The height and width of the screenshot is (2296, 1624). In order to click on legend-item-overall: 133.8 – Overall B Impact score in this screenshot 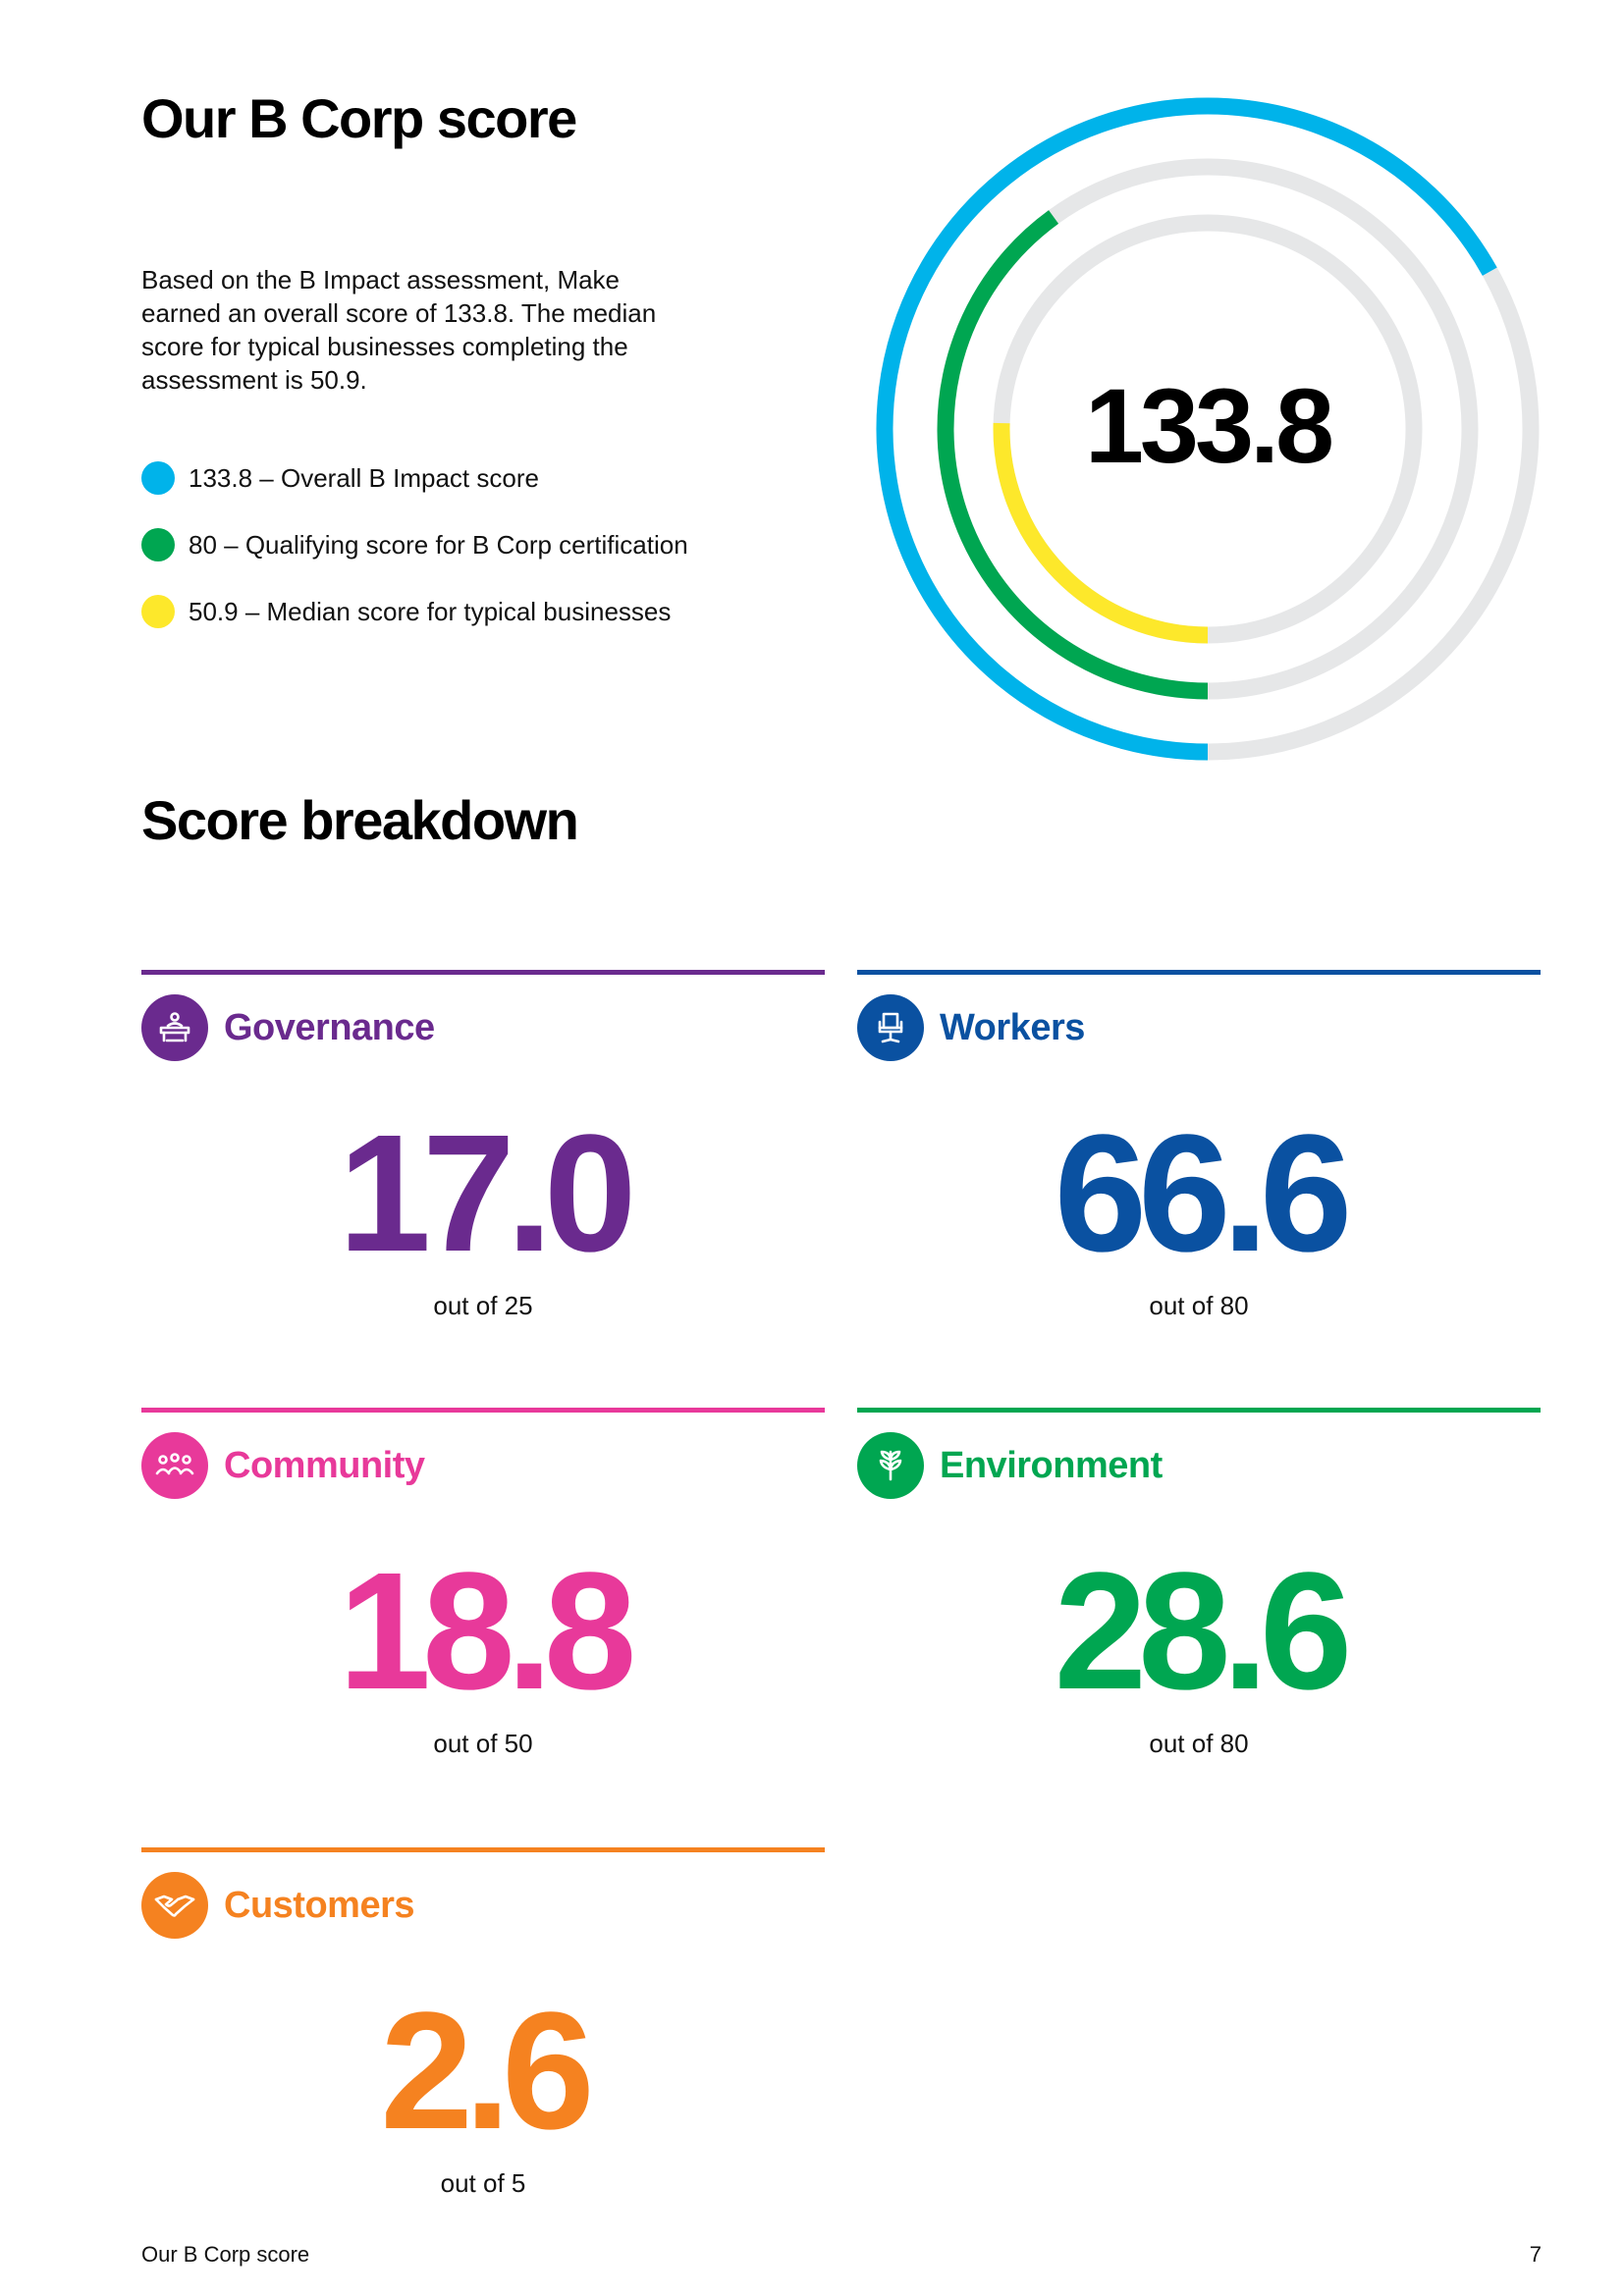, I will do `click(414, 478)`.